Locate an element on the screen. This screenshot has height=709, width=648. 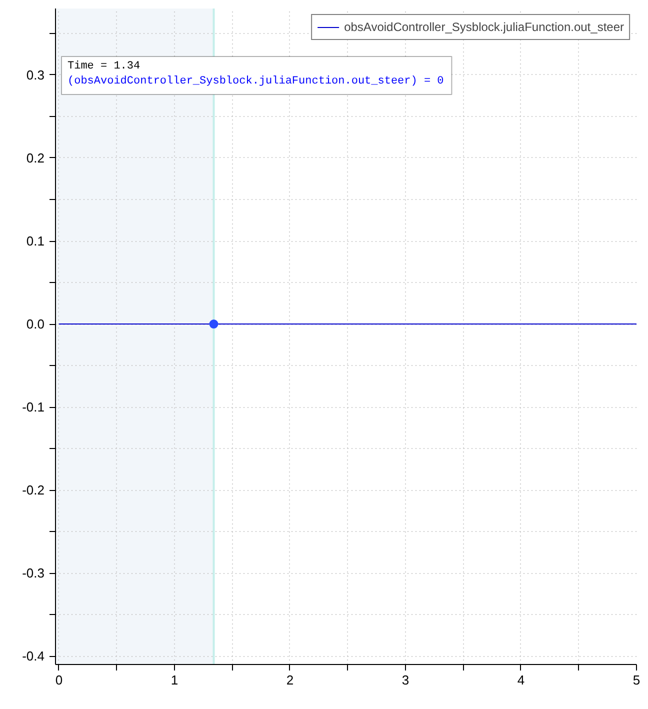
annotation: (obsAvoidController_Sysblock.juliaFunction.out_steer) = 0 is located at coordinates (256, 82).